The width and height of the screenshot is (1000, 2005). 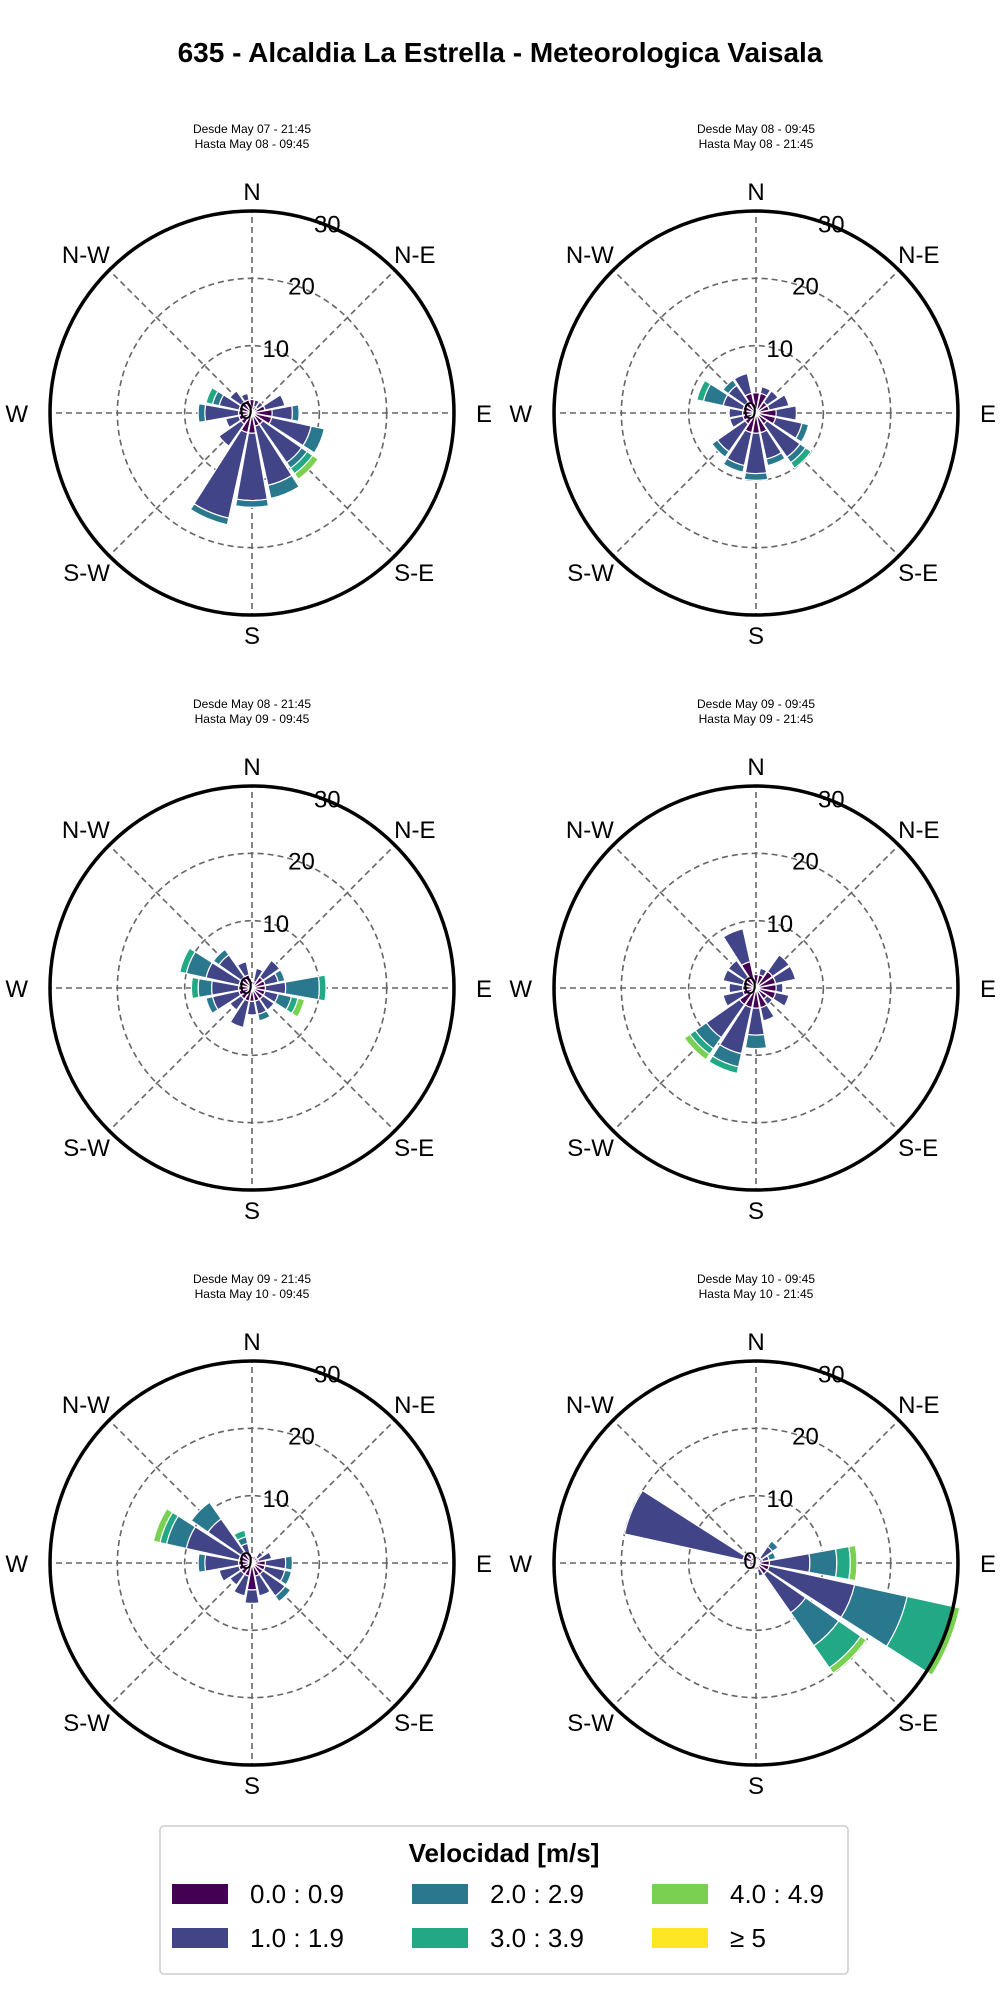 What do you see at coordinates (756, 1294) in the screenshot?
I see `panel-subtitle-to: Hasta May 10 - 21:45` at bounding box center [756, 1294].